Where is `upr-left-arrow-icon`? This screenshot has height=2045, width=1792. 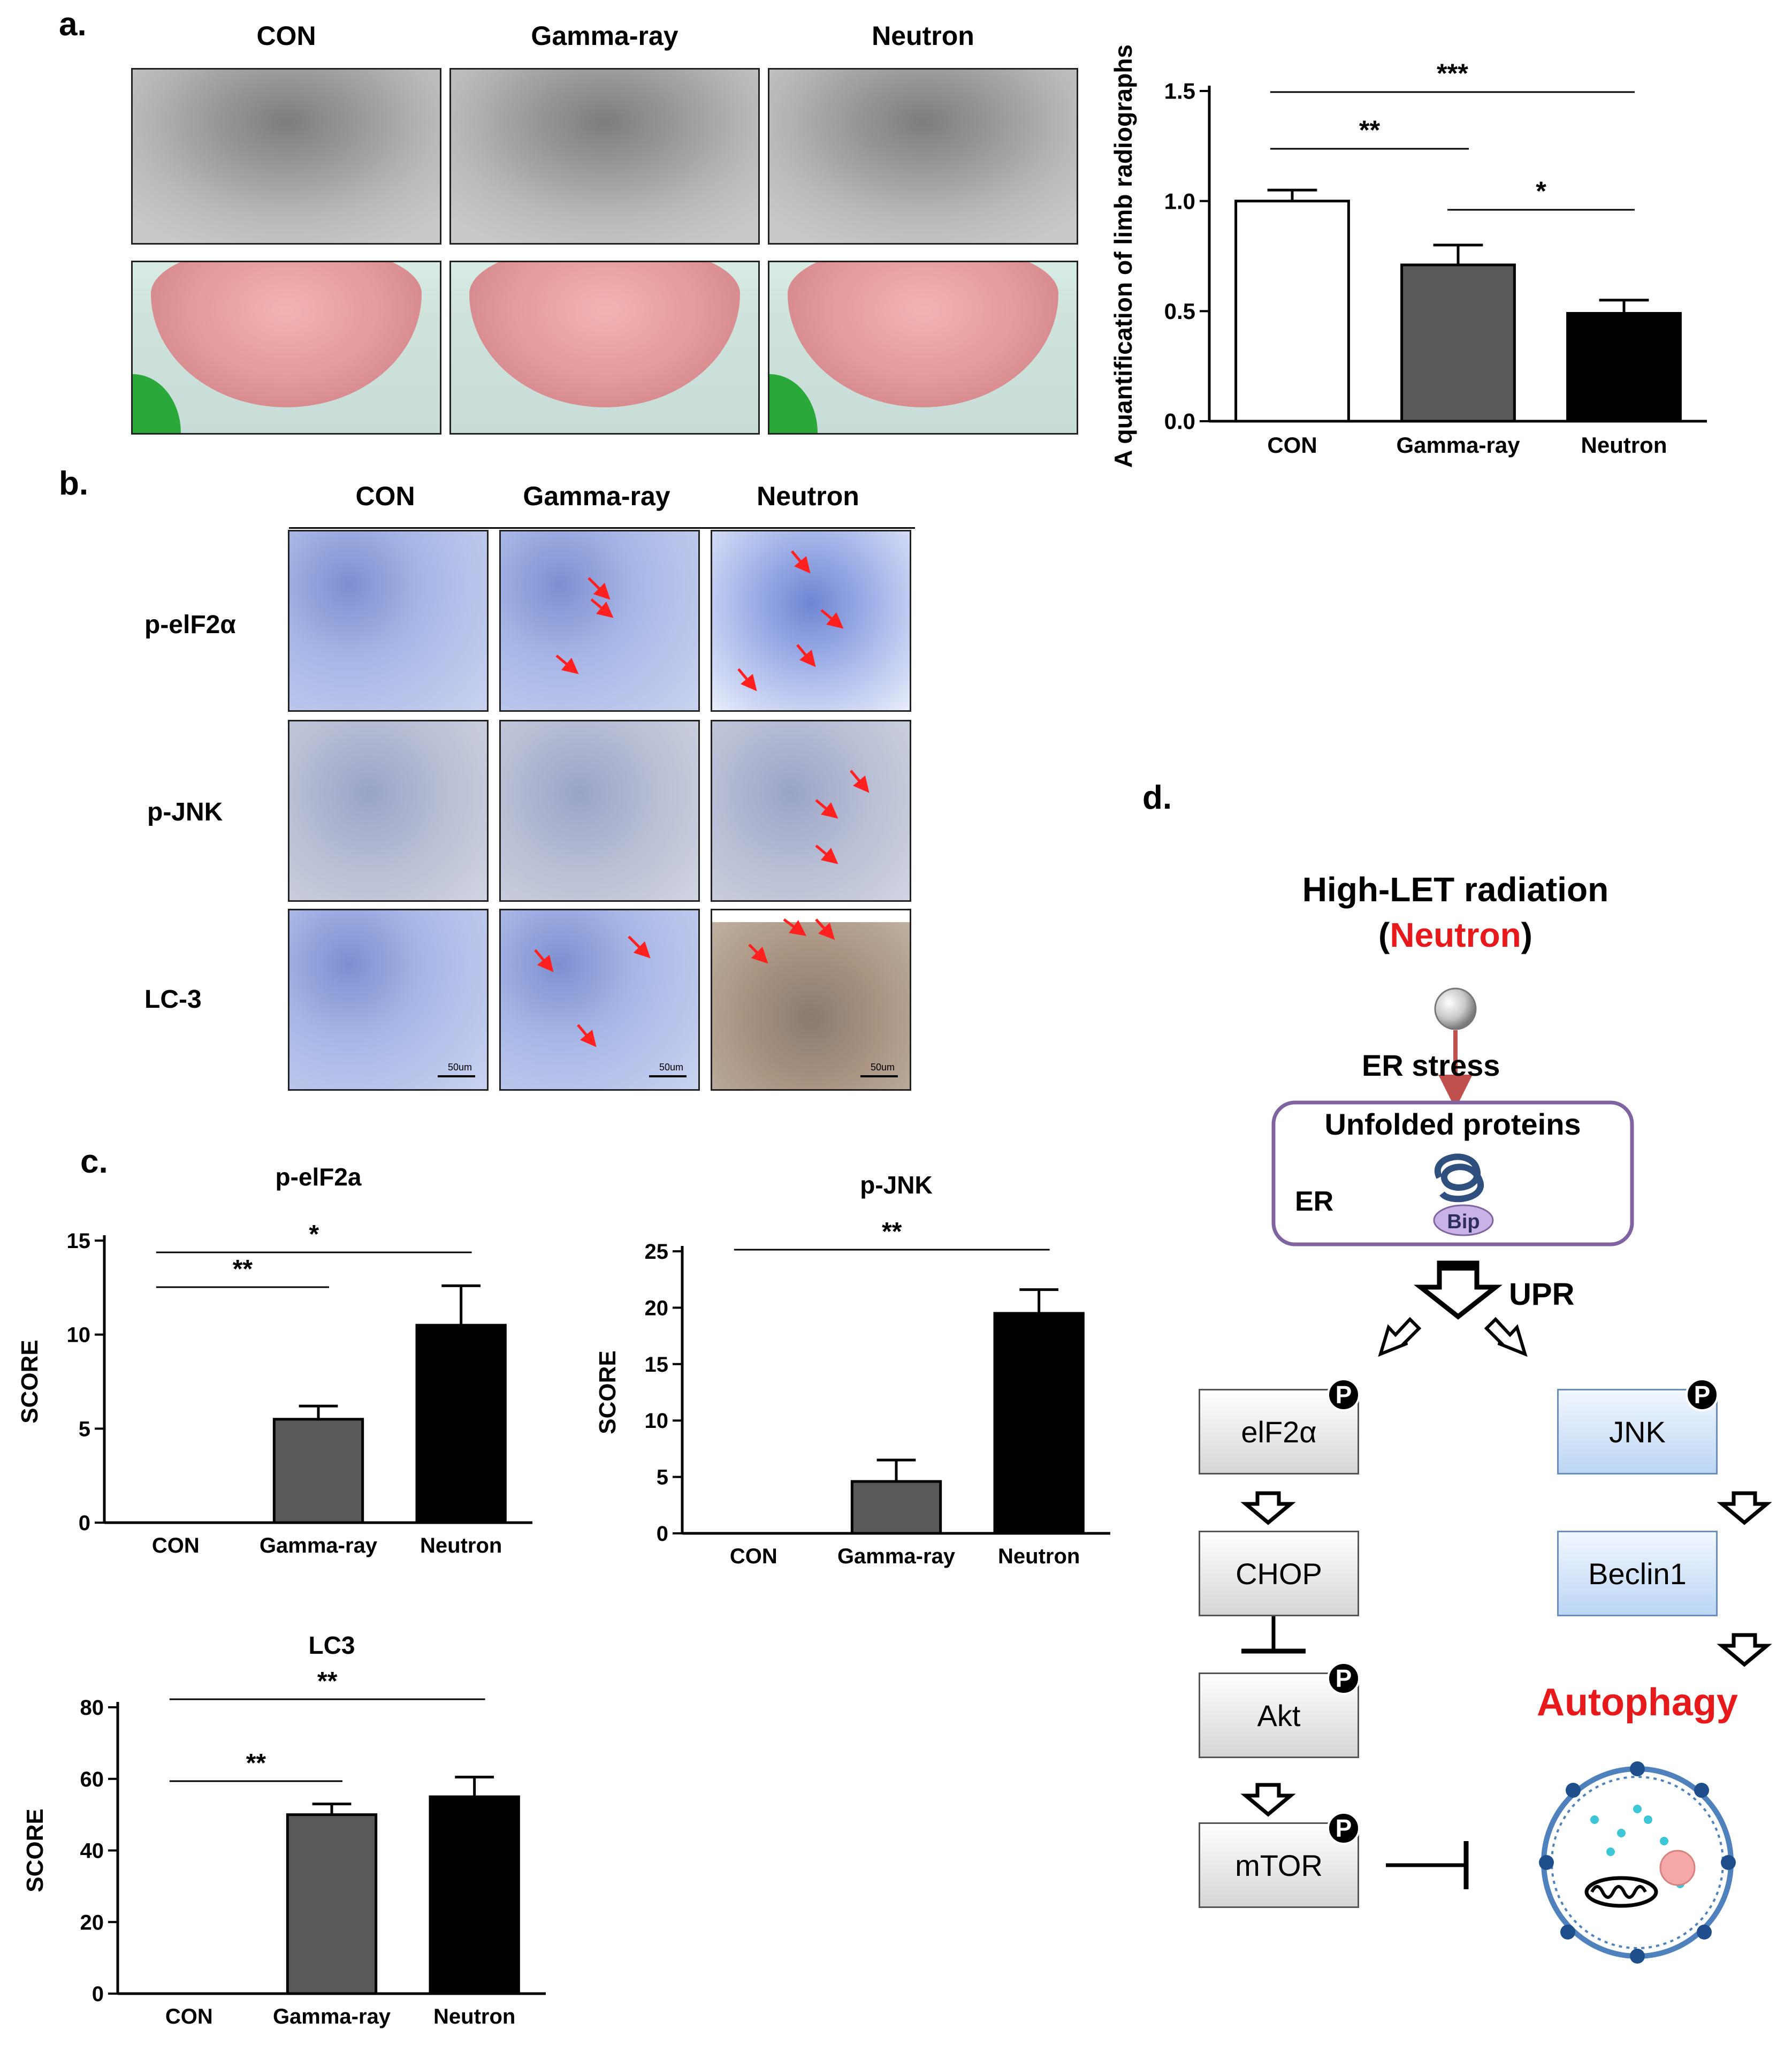 upr-left-arrow-icon is located at coordinates (1400, 1337).